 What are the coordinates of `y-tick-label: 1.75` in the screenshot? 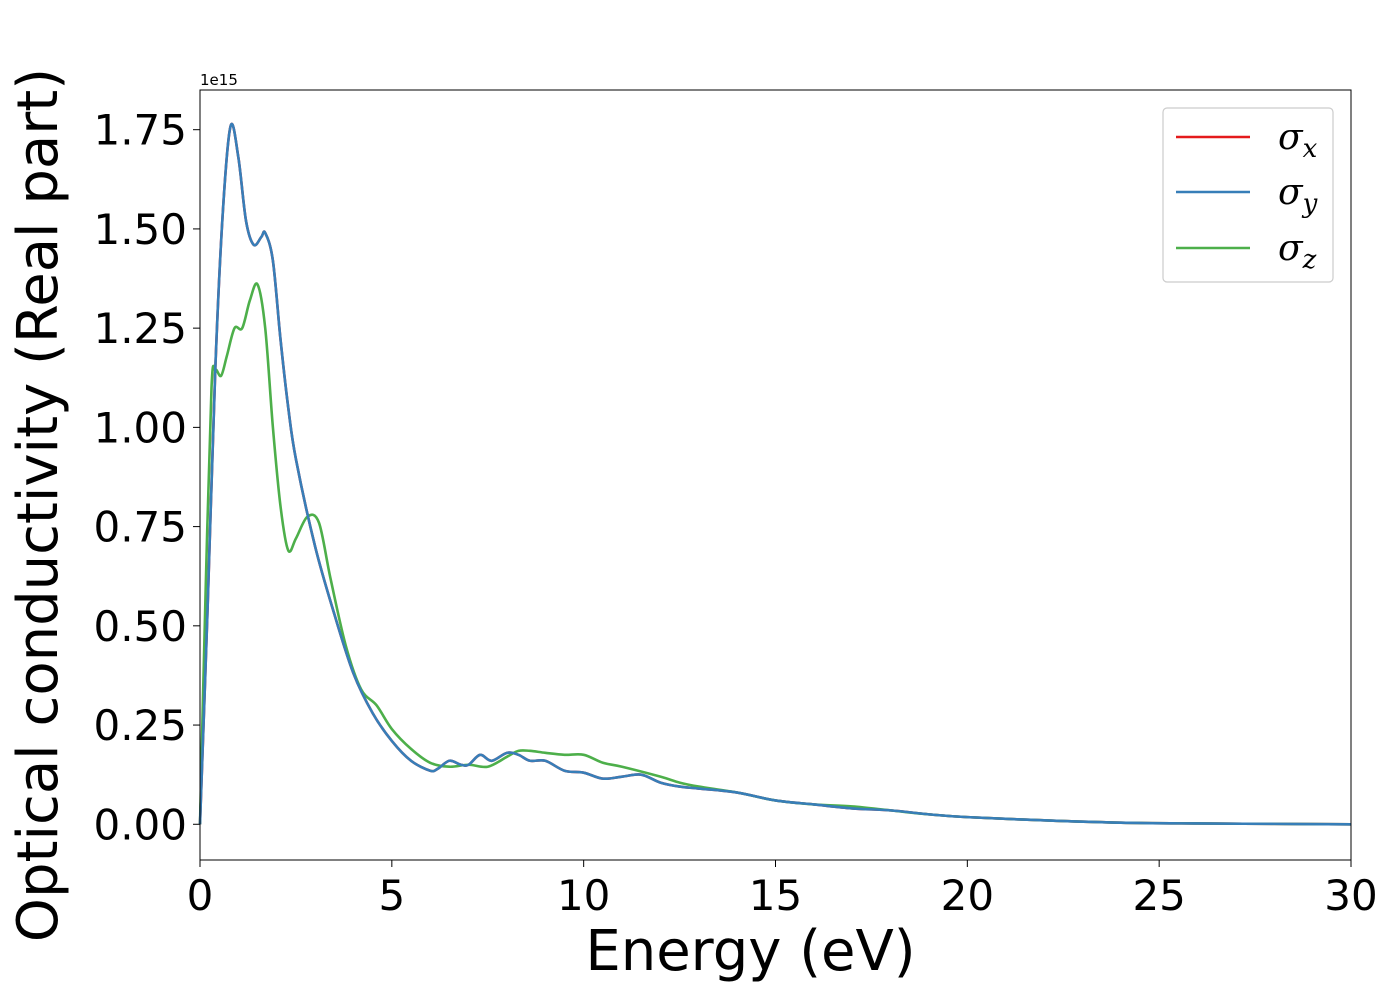 It's located at (140, 130).